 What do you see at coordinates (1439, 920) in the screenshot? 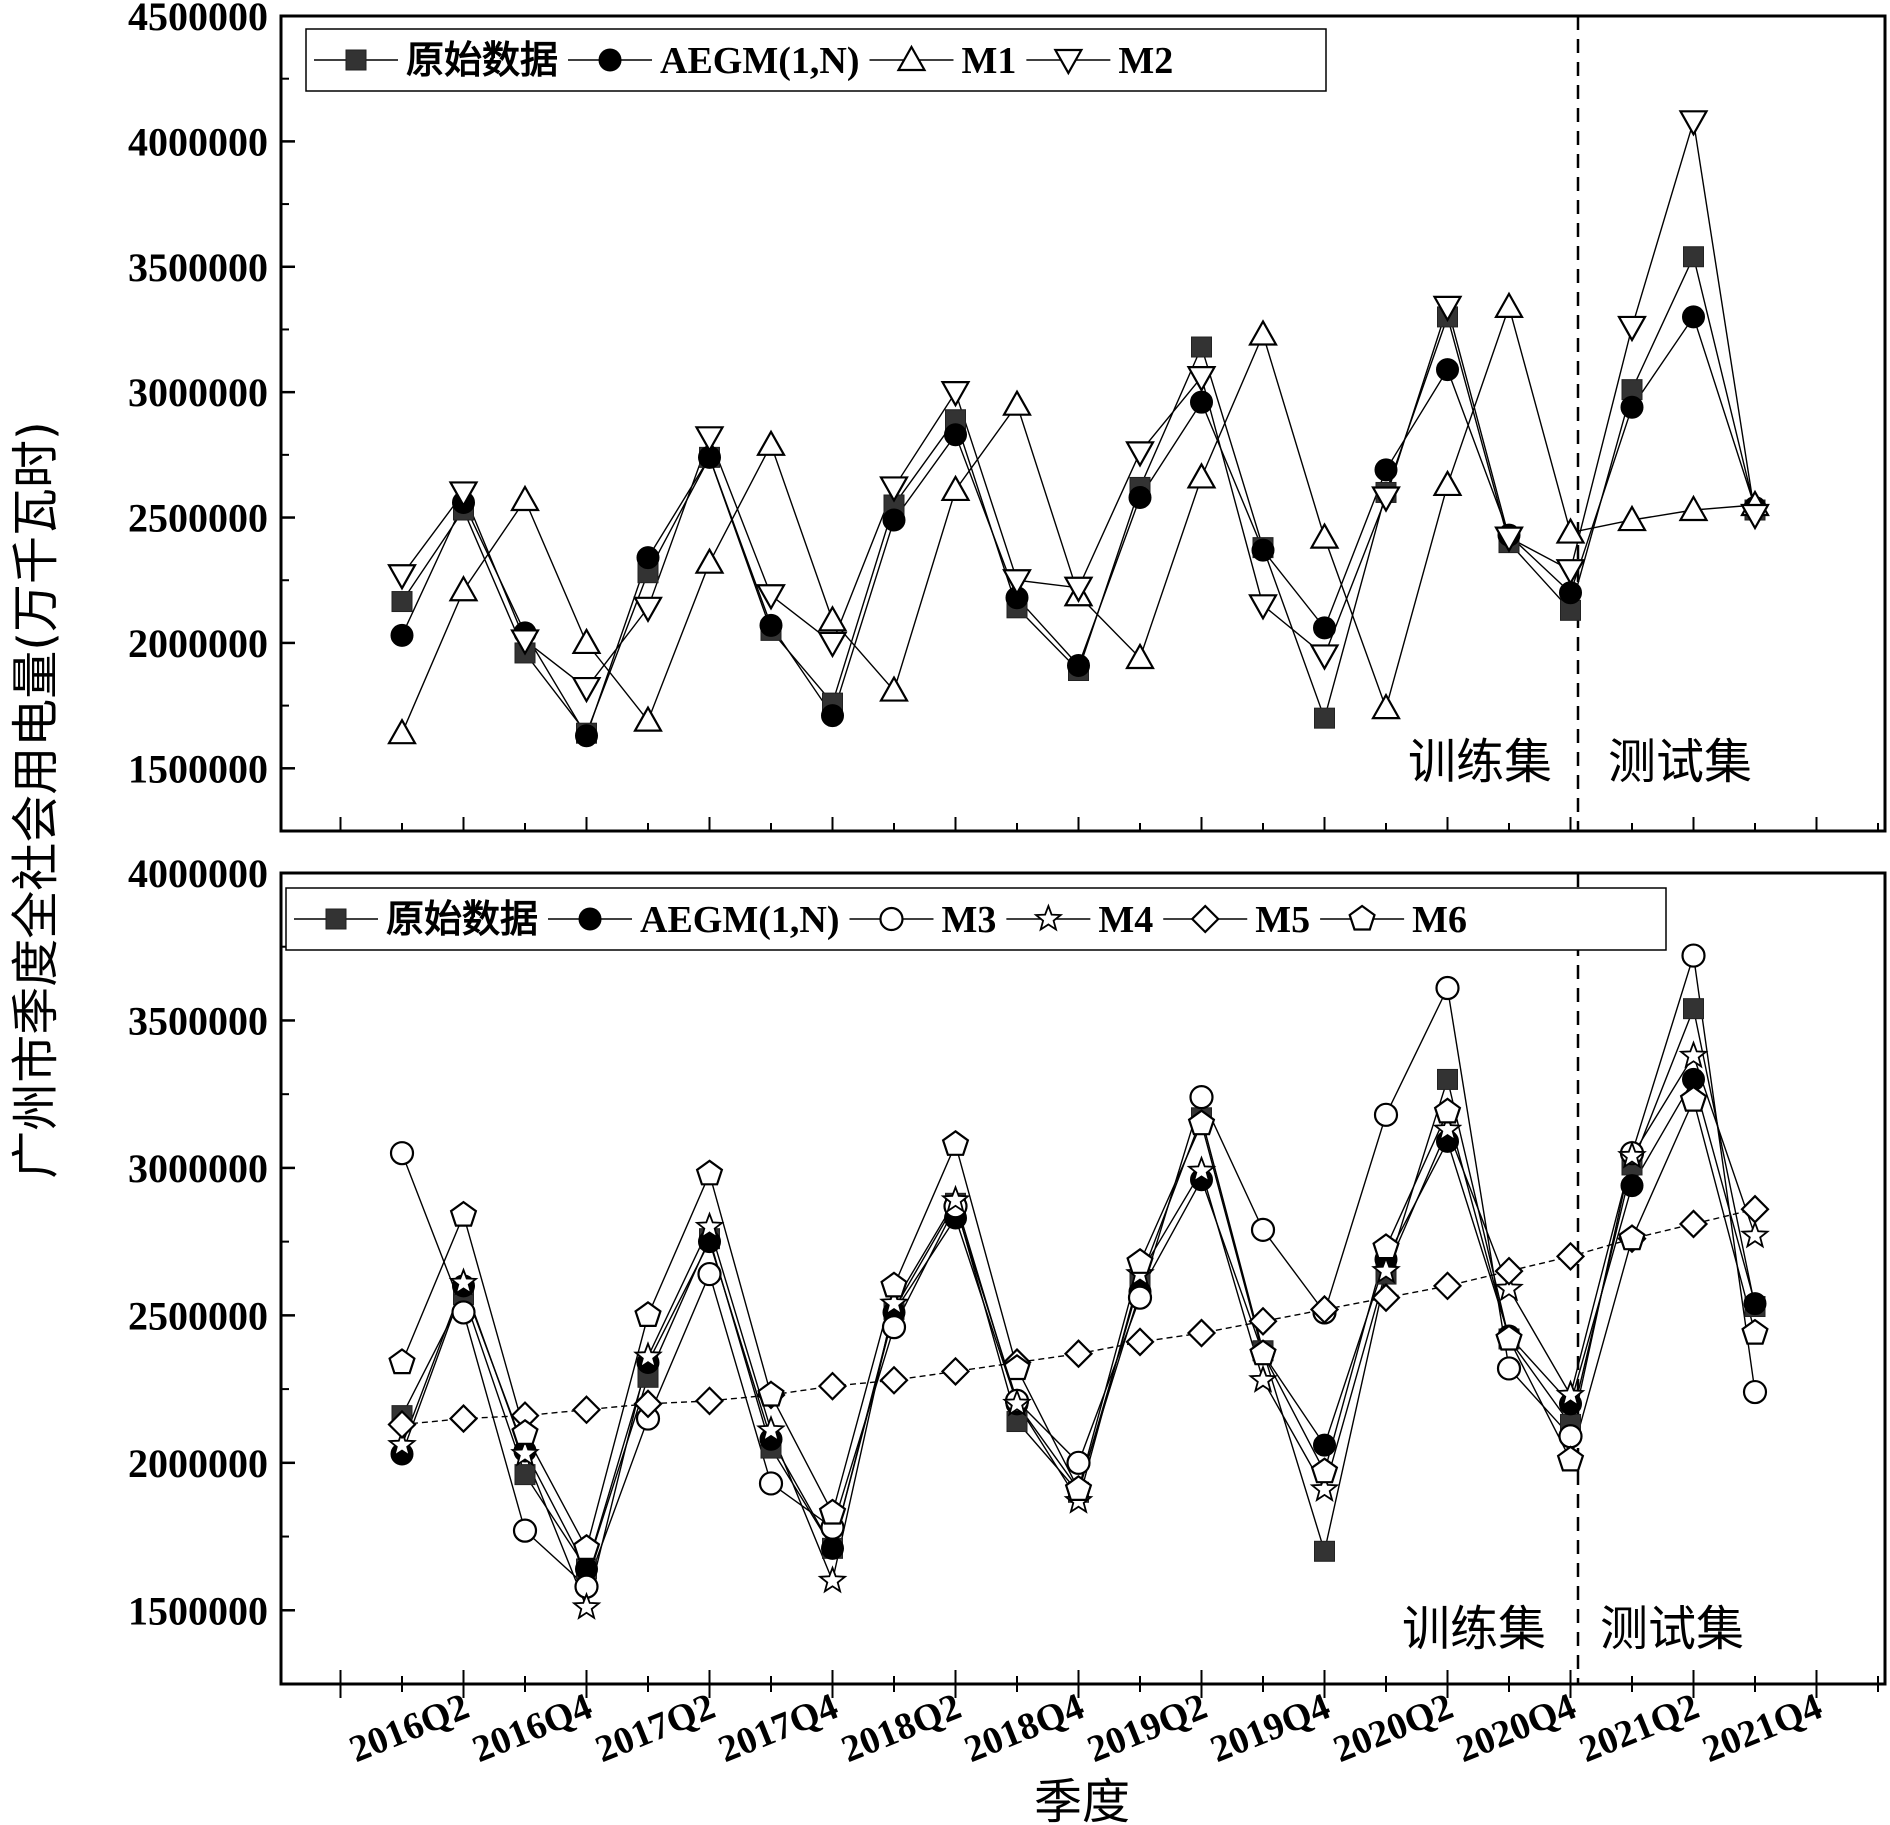
I see `panel1-legend-label-5: M6` at bounding box center [1439, 920].